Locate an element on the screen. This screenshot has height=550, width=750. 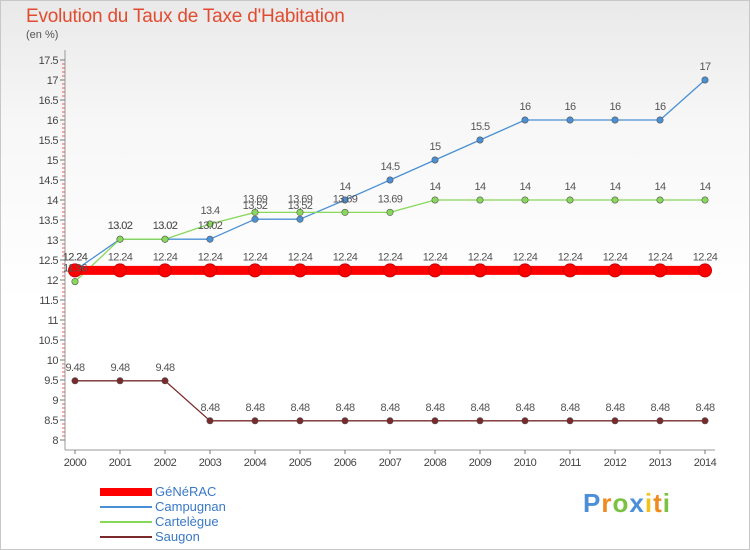
x-tick-label: 2001 is located at coordinates (120, 463).